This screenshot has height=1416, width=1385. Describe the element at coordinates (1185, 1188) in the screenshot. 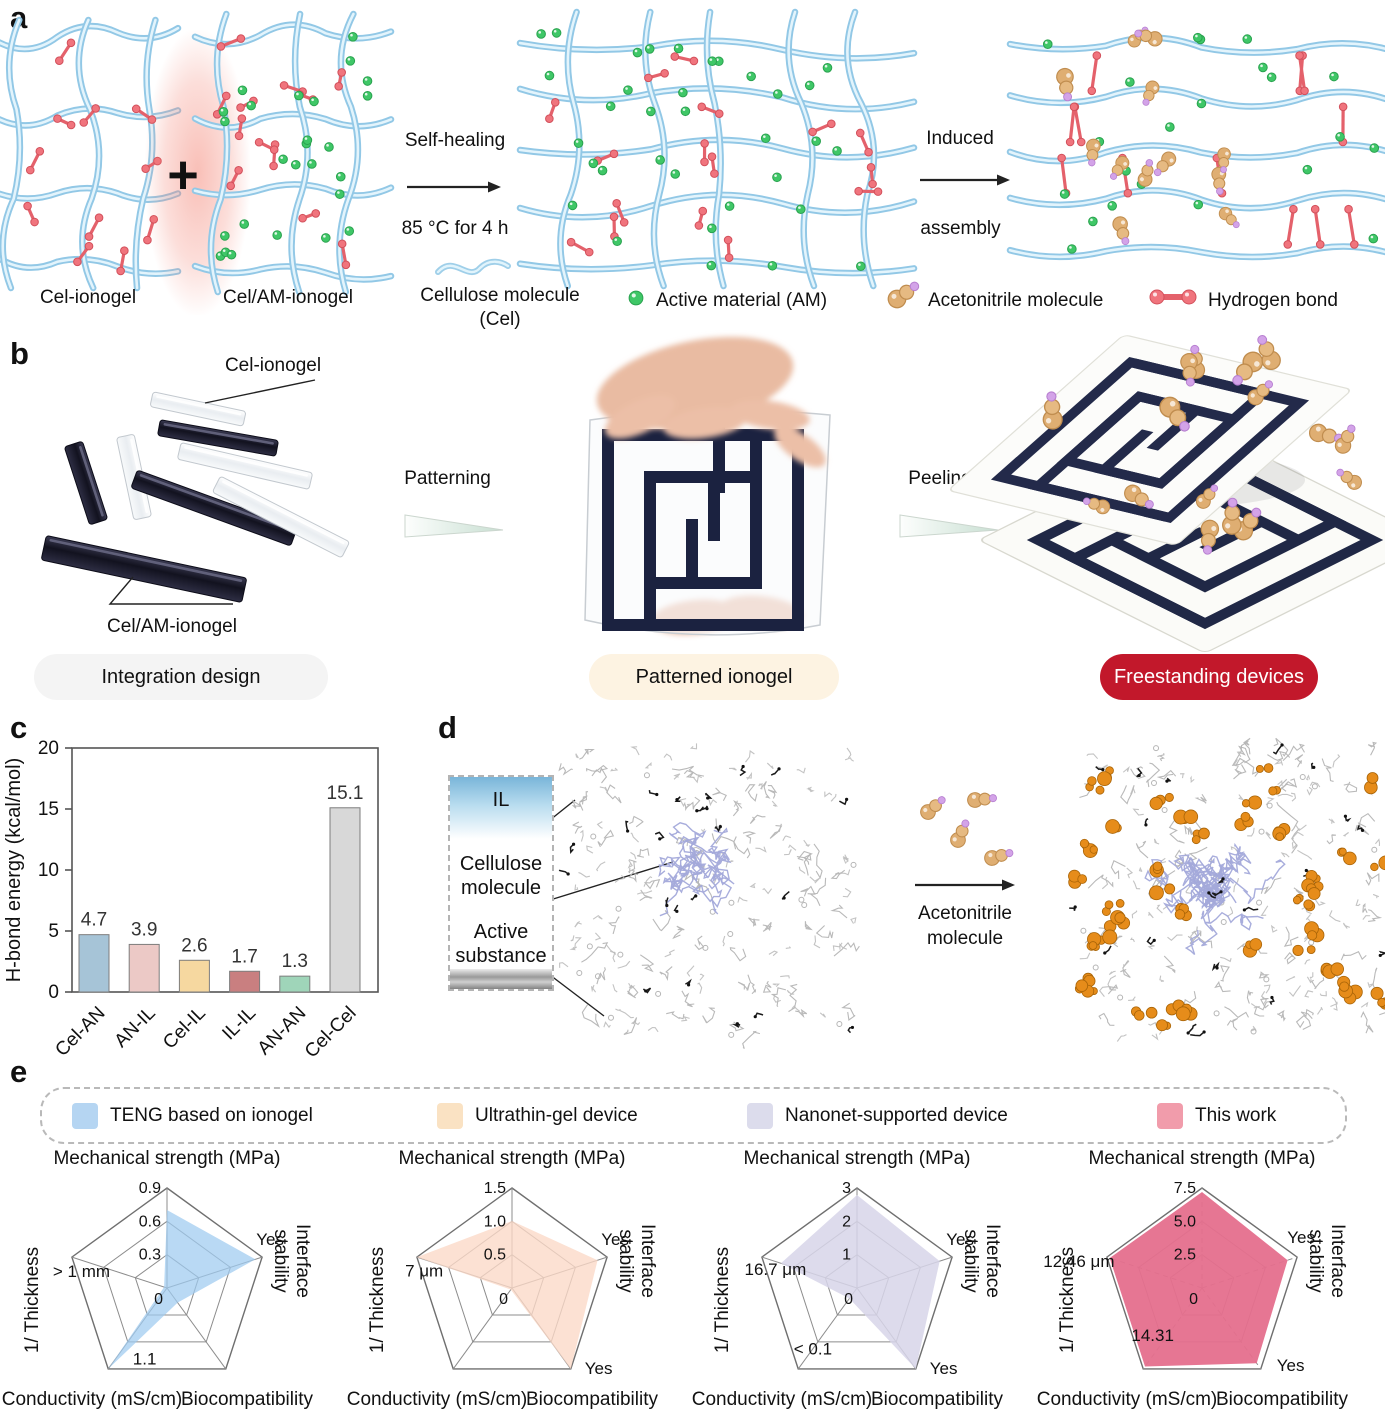

I see `svg-text: 7.5` at that location.